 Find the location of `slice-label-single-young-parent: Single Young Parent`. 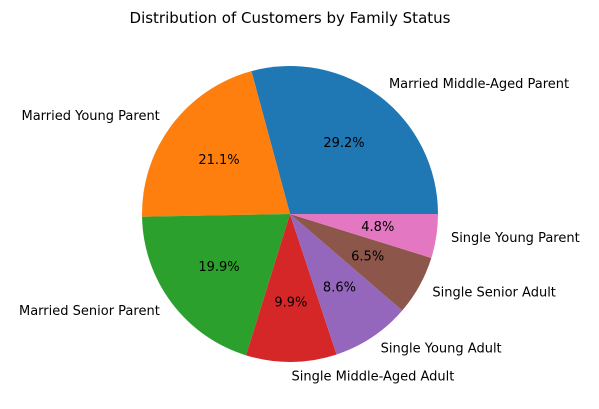

slice-label-single-young-parent: Single Young Parent is located at coordinates (515, 238).